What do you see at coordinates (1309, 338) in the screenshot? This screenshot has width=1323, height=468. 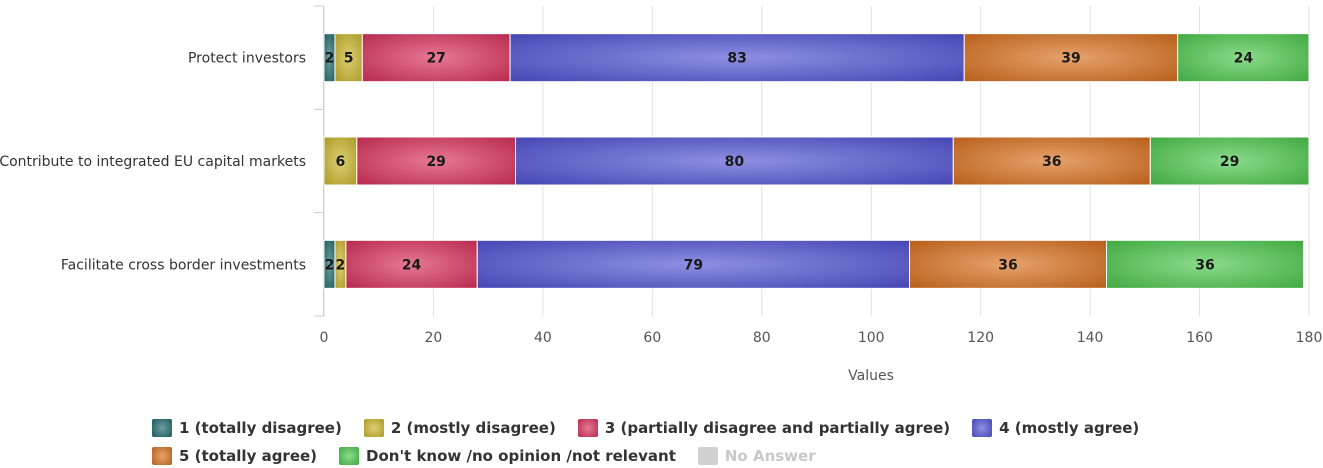 I see `x-tick-label: 180` at bounding box center [1309, 338].